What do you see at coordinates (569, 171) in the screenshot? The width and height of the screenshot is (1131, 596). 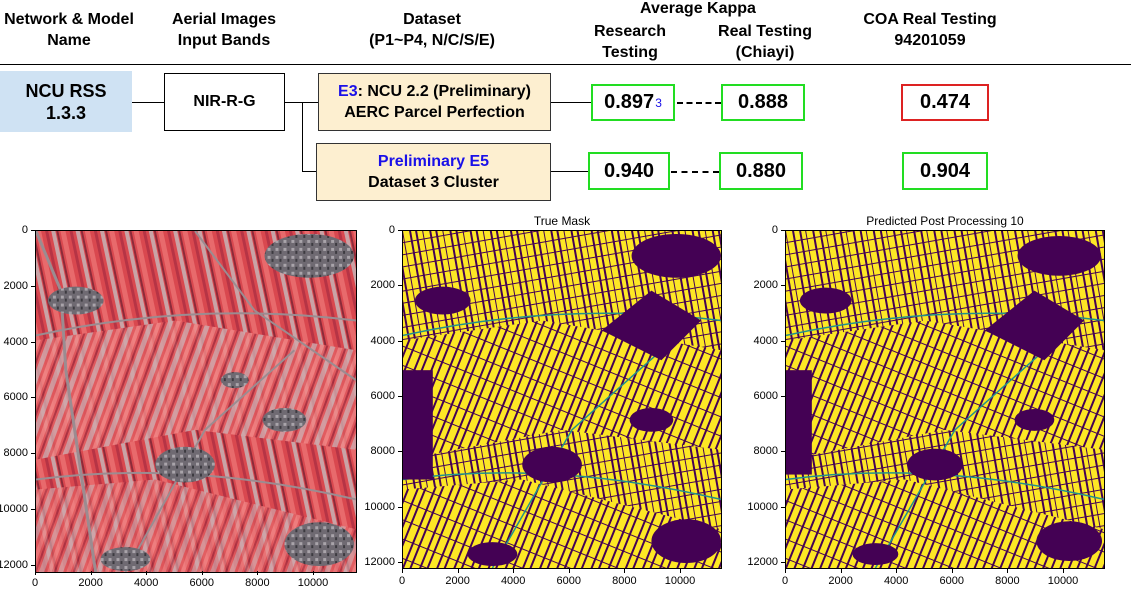 I see `connector-e5-research` at bounding box center [569, 171].